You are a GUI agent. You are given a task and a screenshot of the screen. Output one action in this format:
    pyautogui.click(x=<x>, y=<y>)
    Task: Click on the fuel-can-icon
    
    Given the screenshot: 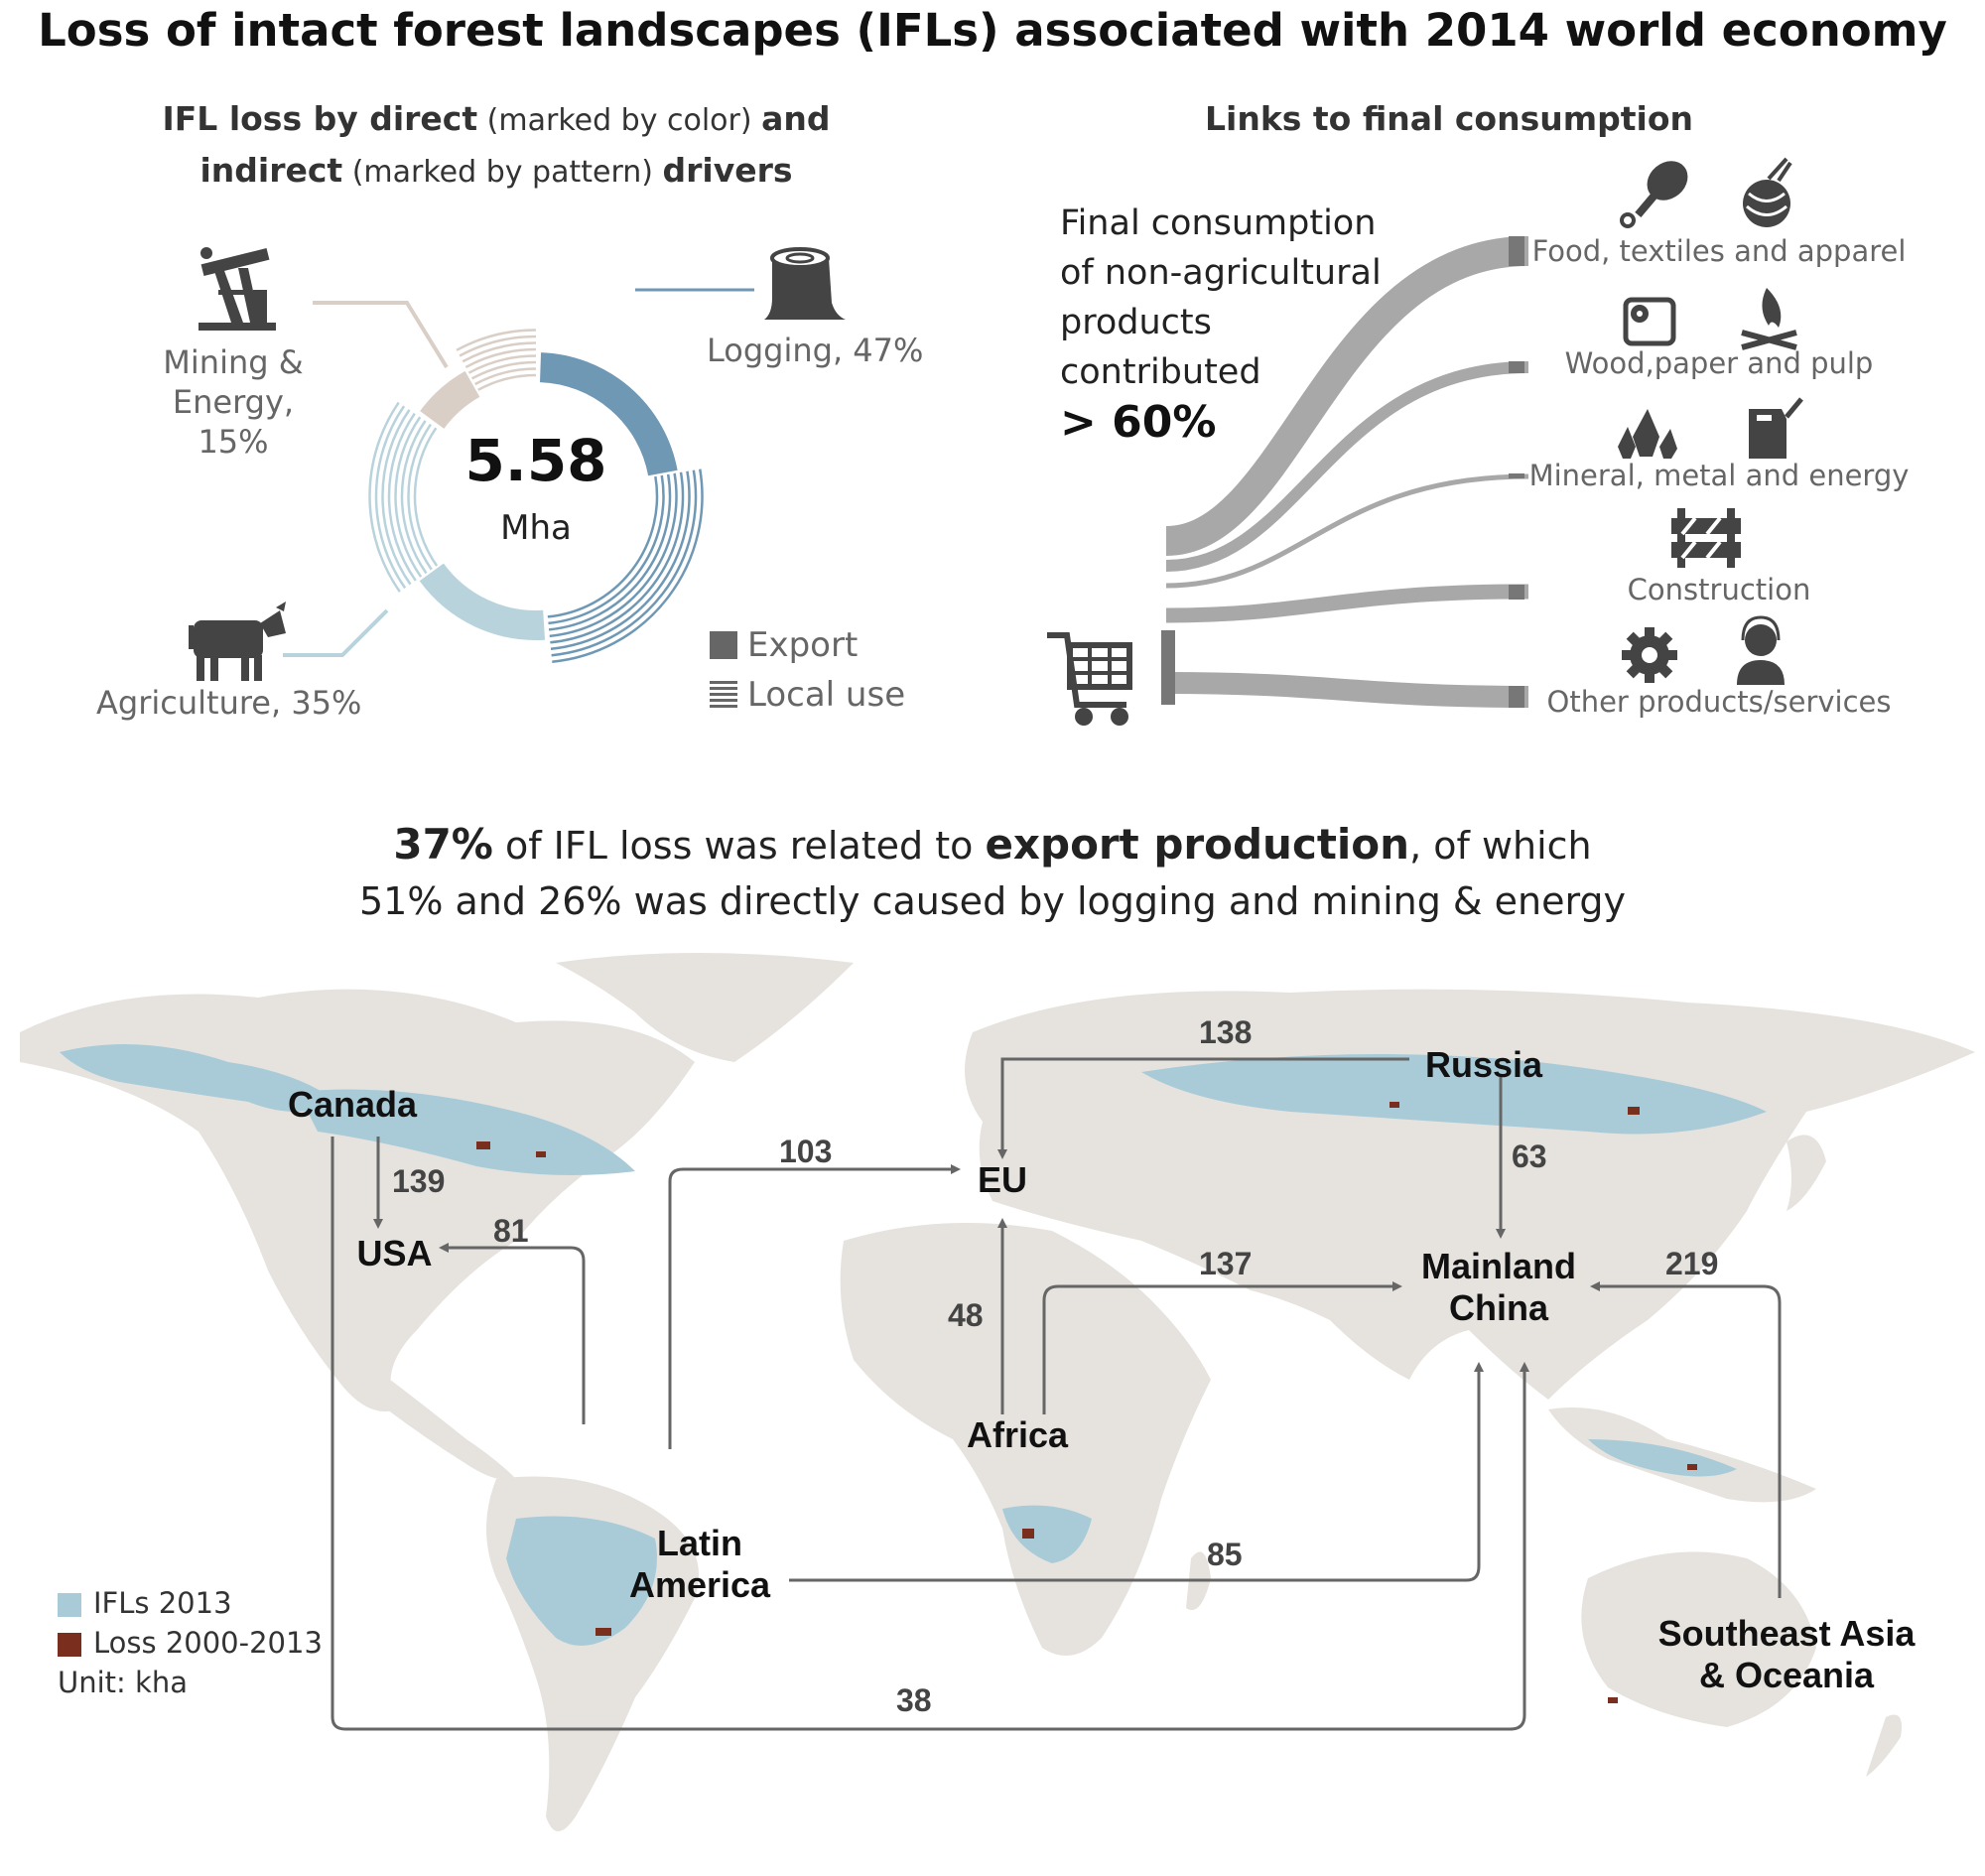 What is the action you would take?
    pyautogui.click(x=1776, y=428)
    